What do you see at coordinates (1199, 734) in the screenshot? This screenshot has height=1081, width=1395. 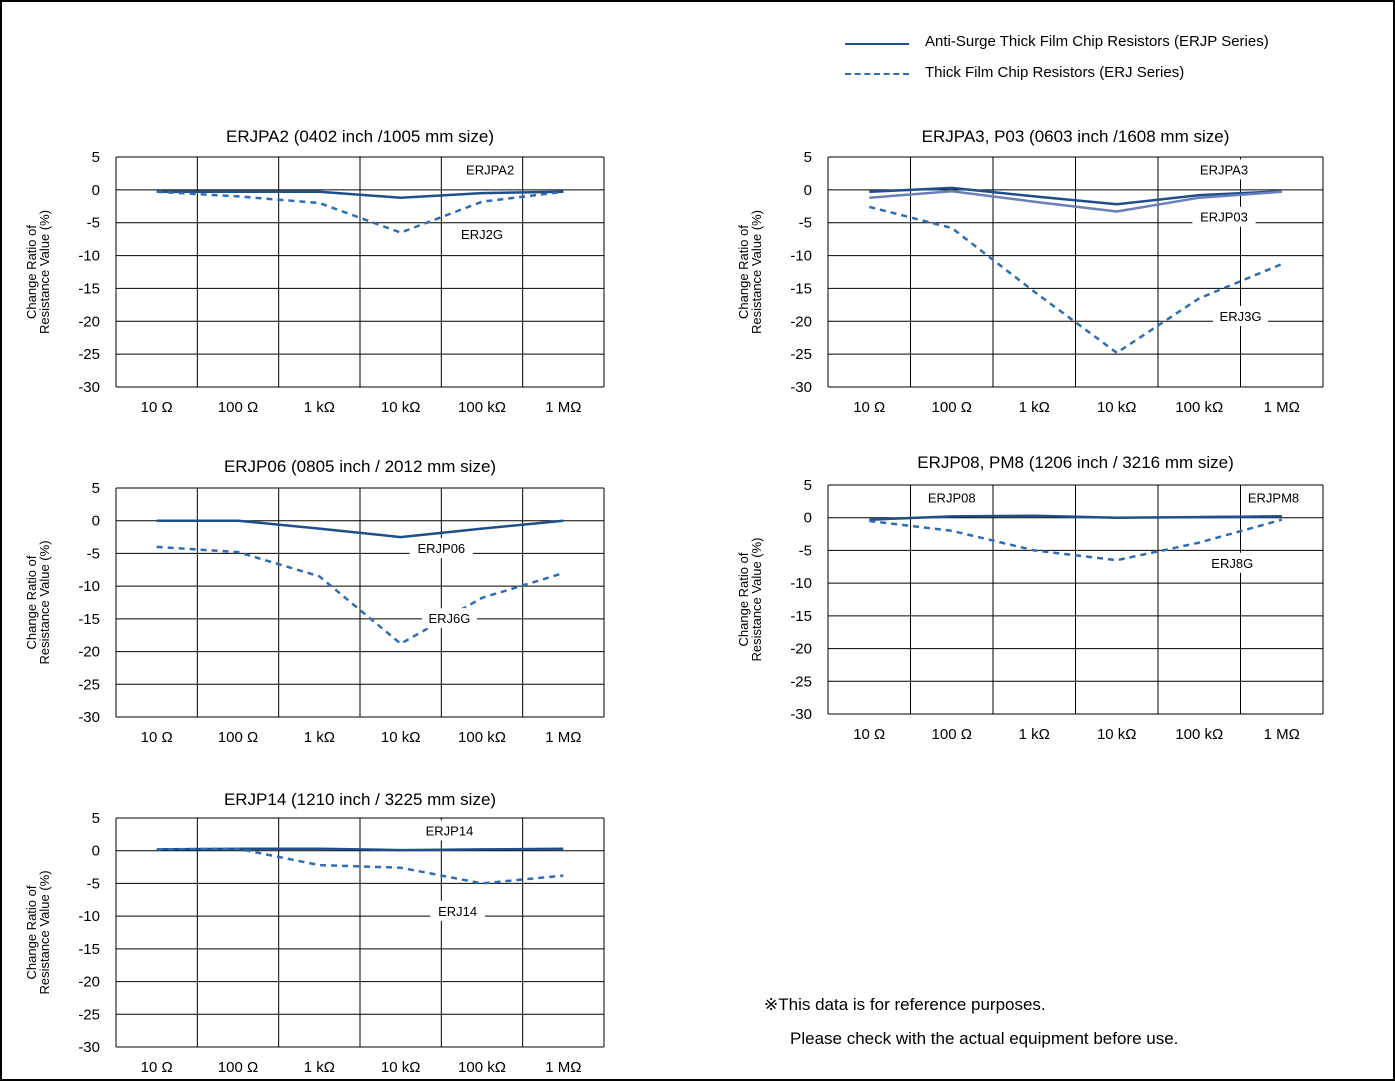 I see `chart4-xtick-label: 100 kΩ` at bounding box center [1199, 734].